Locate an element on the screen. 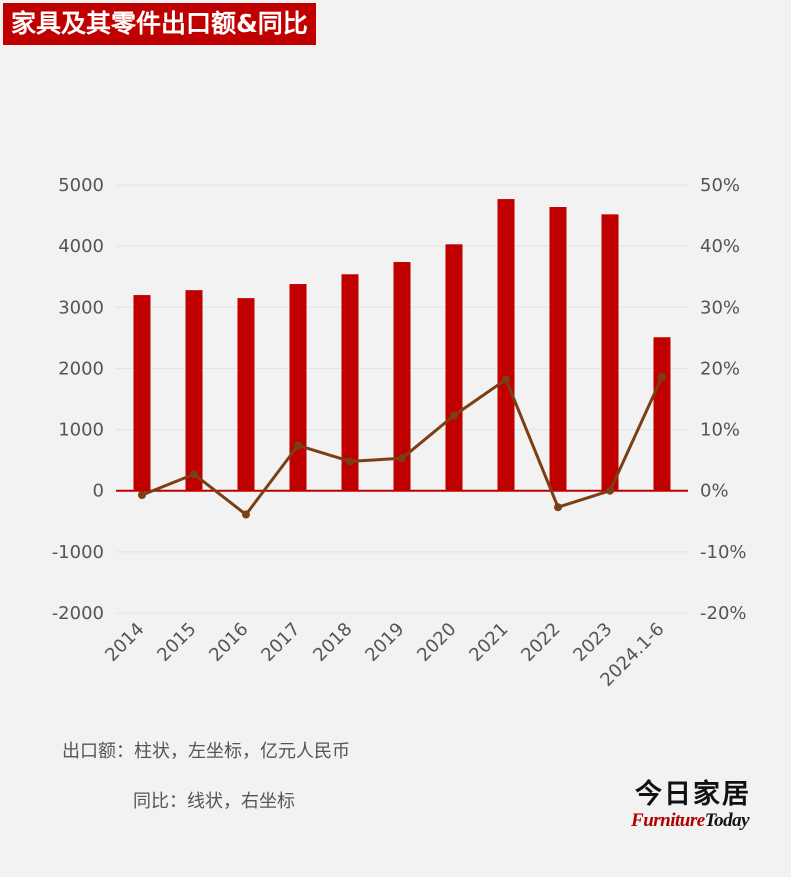  right-tick-label: 40% is located at coordinates (720, 246).